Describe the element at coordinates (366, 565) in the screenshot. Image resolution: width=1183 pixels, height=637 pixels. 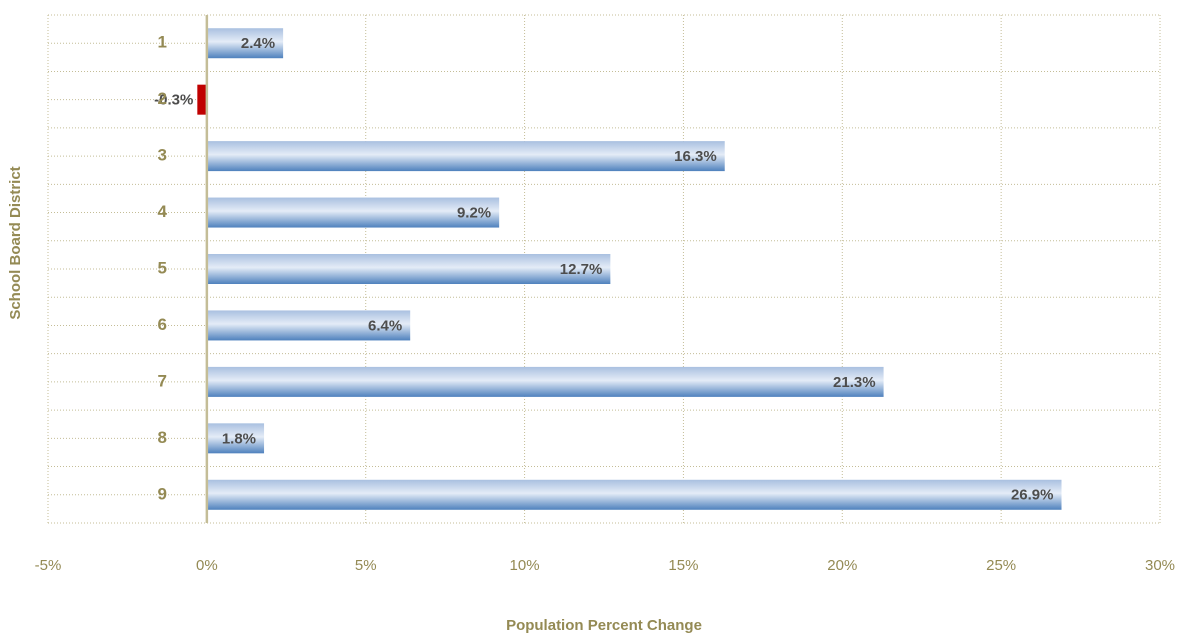
I see `x-tick-label: 5%` at that location.